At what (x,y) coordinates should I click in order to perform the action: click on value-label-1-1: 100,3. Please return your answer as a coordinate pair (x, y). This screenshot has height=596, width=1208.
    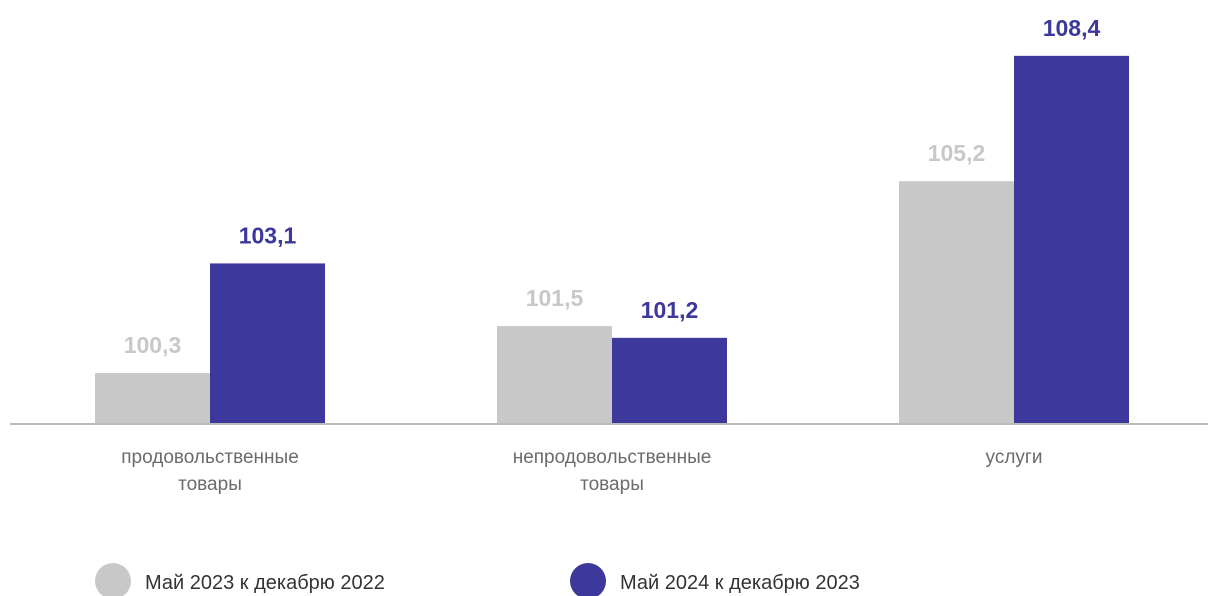
    Looking at the image, I should click on (153, 345).